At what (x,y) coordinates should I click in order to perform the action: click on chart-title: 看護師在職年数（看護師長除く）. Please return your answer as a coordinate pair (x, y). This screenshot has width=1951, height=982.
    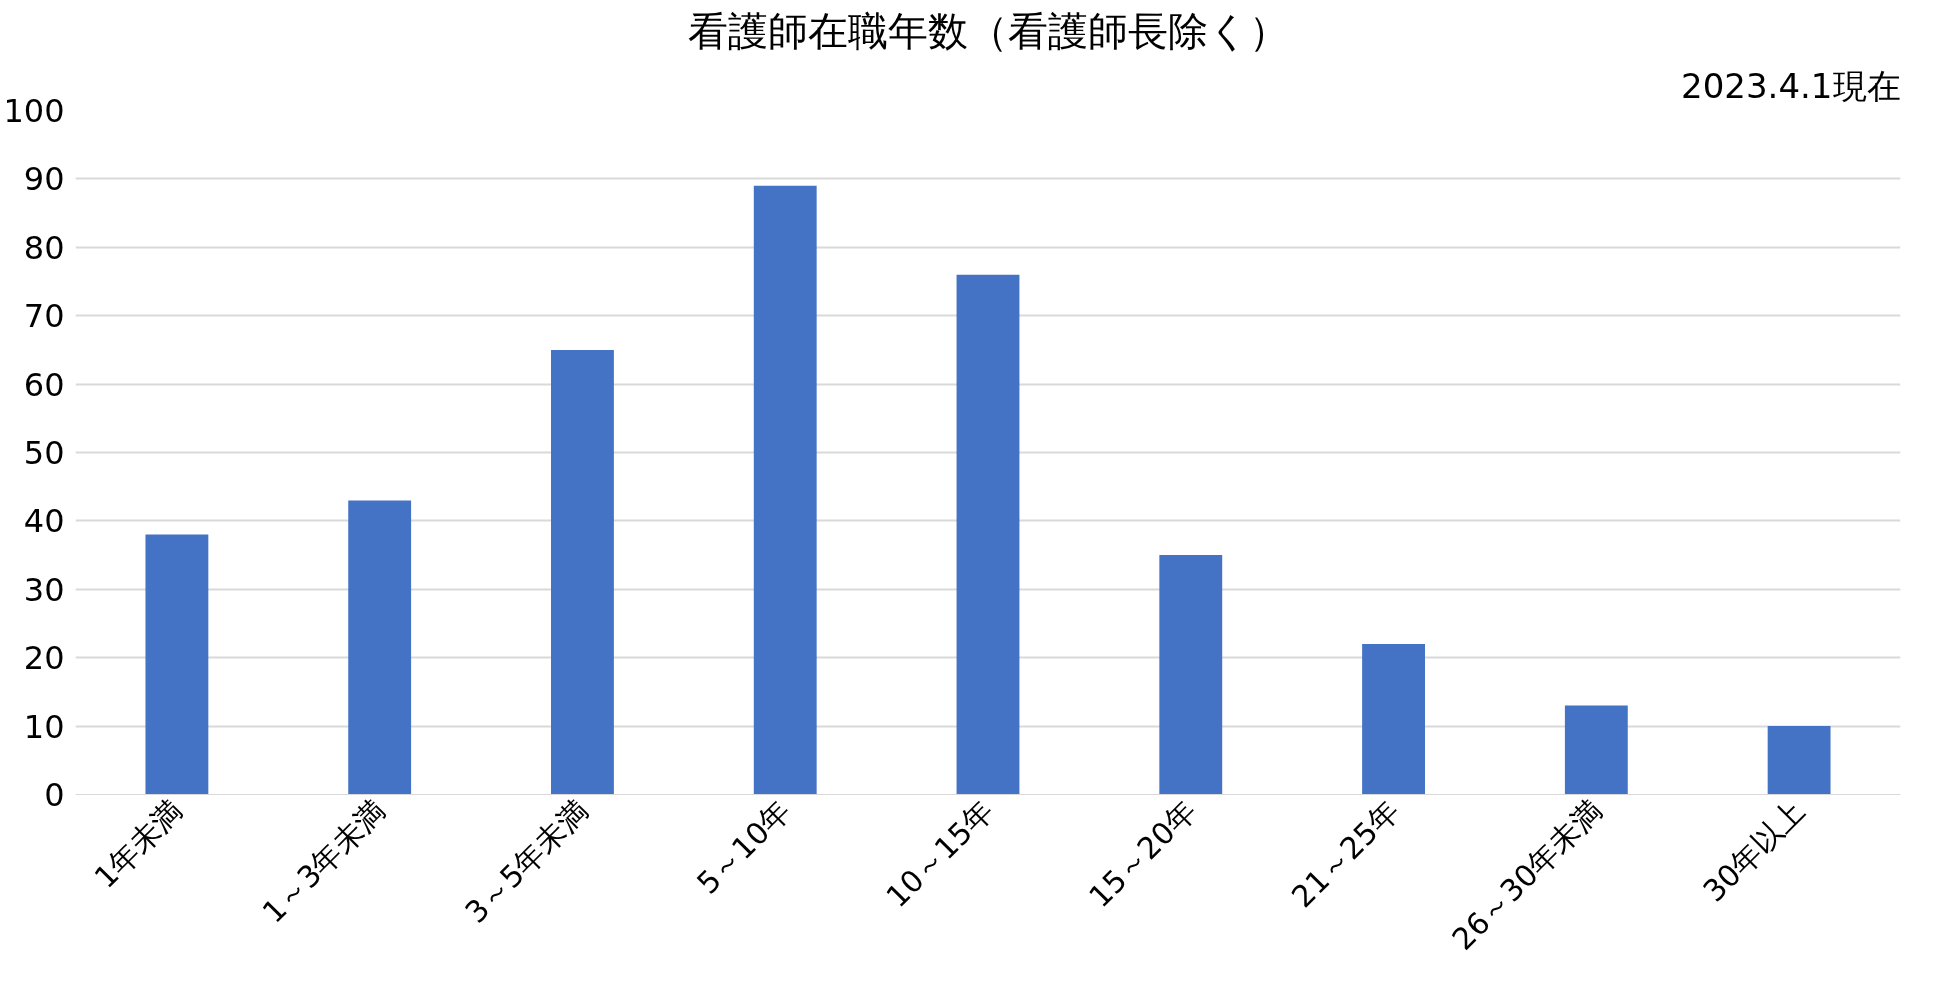
    Looking at the image, I should click on (988, 30).